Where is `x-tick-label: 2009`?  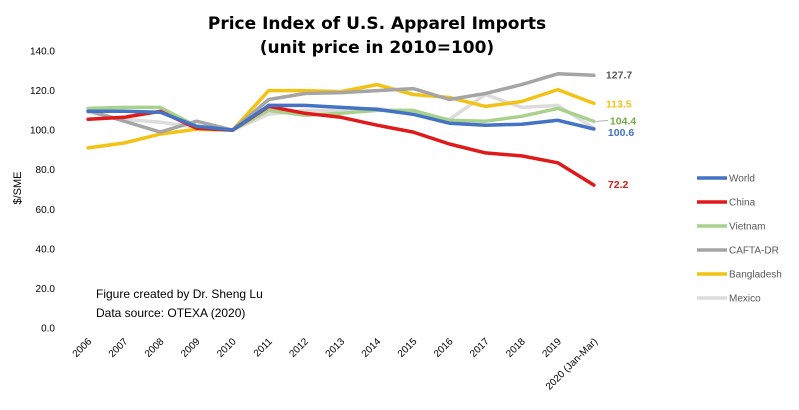 x-tick-label: 2009 is located at coordinates (191, 348).